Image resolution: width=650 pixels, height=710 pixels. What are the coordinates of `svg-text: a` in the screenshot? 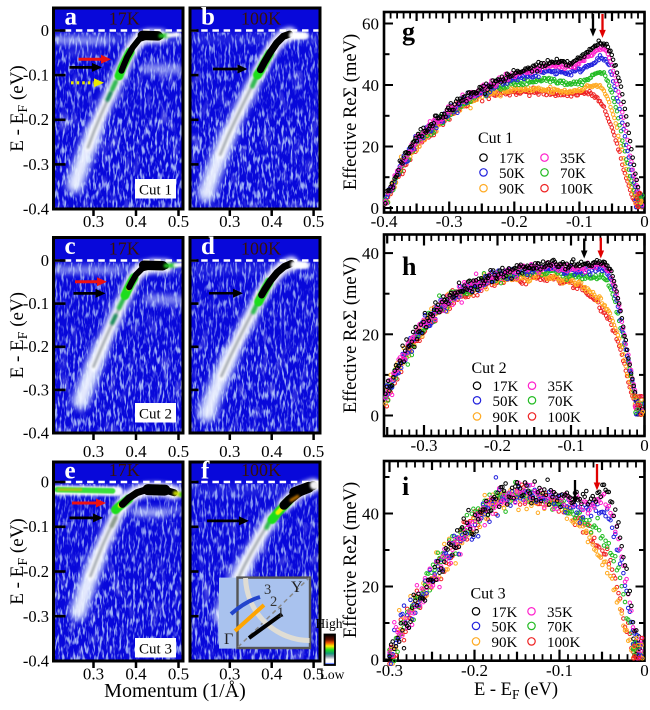 It's located at (71, 17).